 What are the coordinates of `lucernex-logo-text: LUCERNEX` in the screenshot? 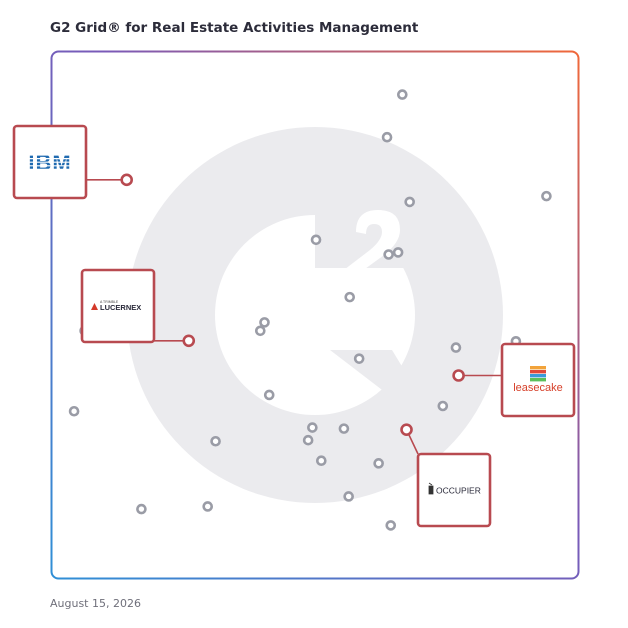 It's located at (120, 307).